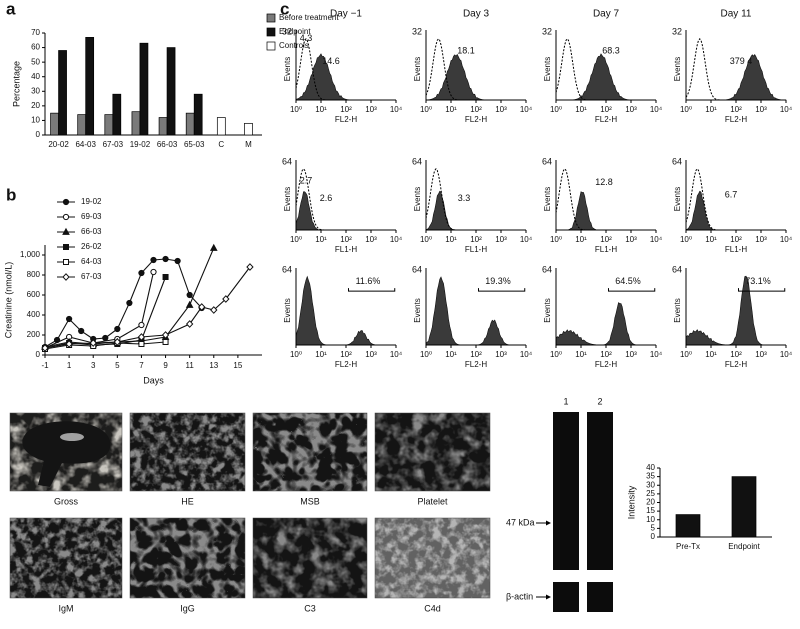 The image size is (800, 629). What do you see at coordinates (187, 501) in the screenshot?
I see `micrograph-label: HE` at bounding box center [187, 501].